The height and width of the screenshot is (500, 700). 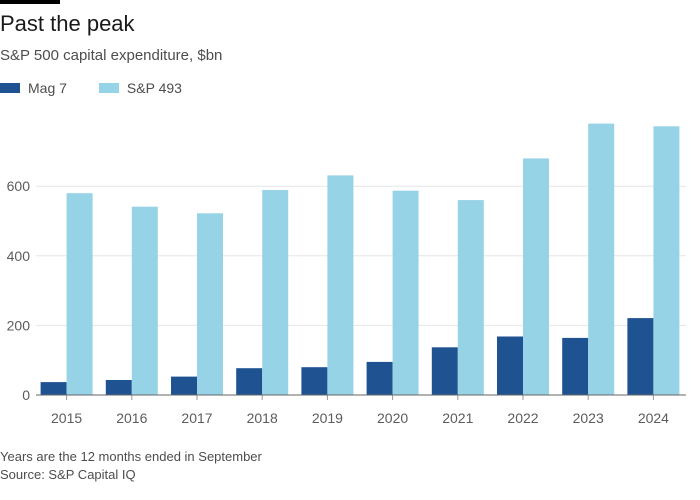 I want to click on chart-subtitle: S&P 500 capital expenditure, $bn, so click(x=111, y=55).